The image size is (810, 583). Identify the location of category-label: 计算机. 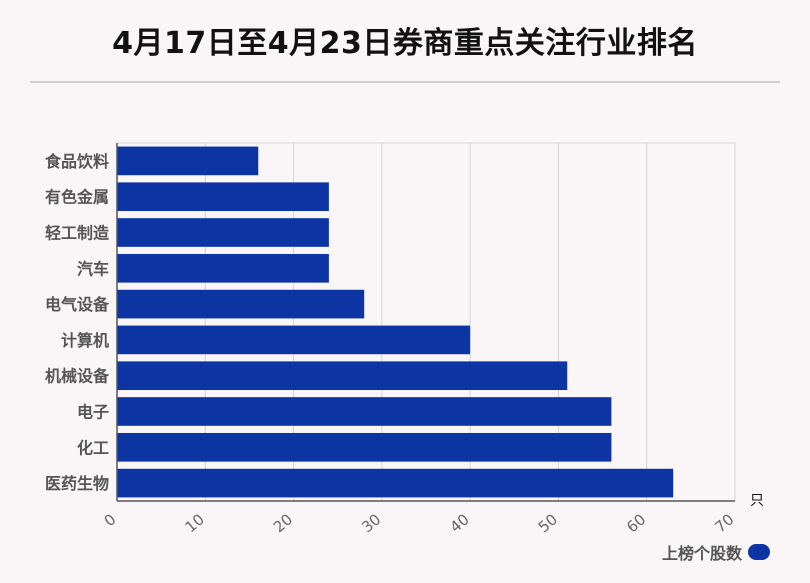
(85, 340).